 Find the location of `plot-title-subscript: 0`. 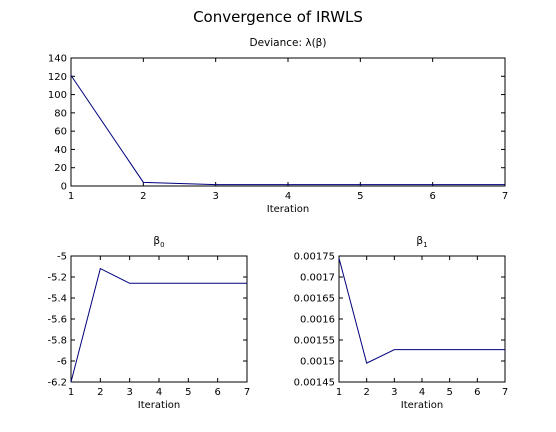

plot-title-subscript: 0 is located at coordinates (162, 245).